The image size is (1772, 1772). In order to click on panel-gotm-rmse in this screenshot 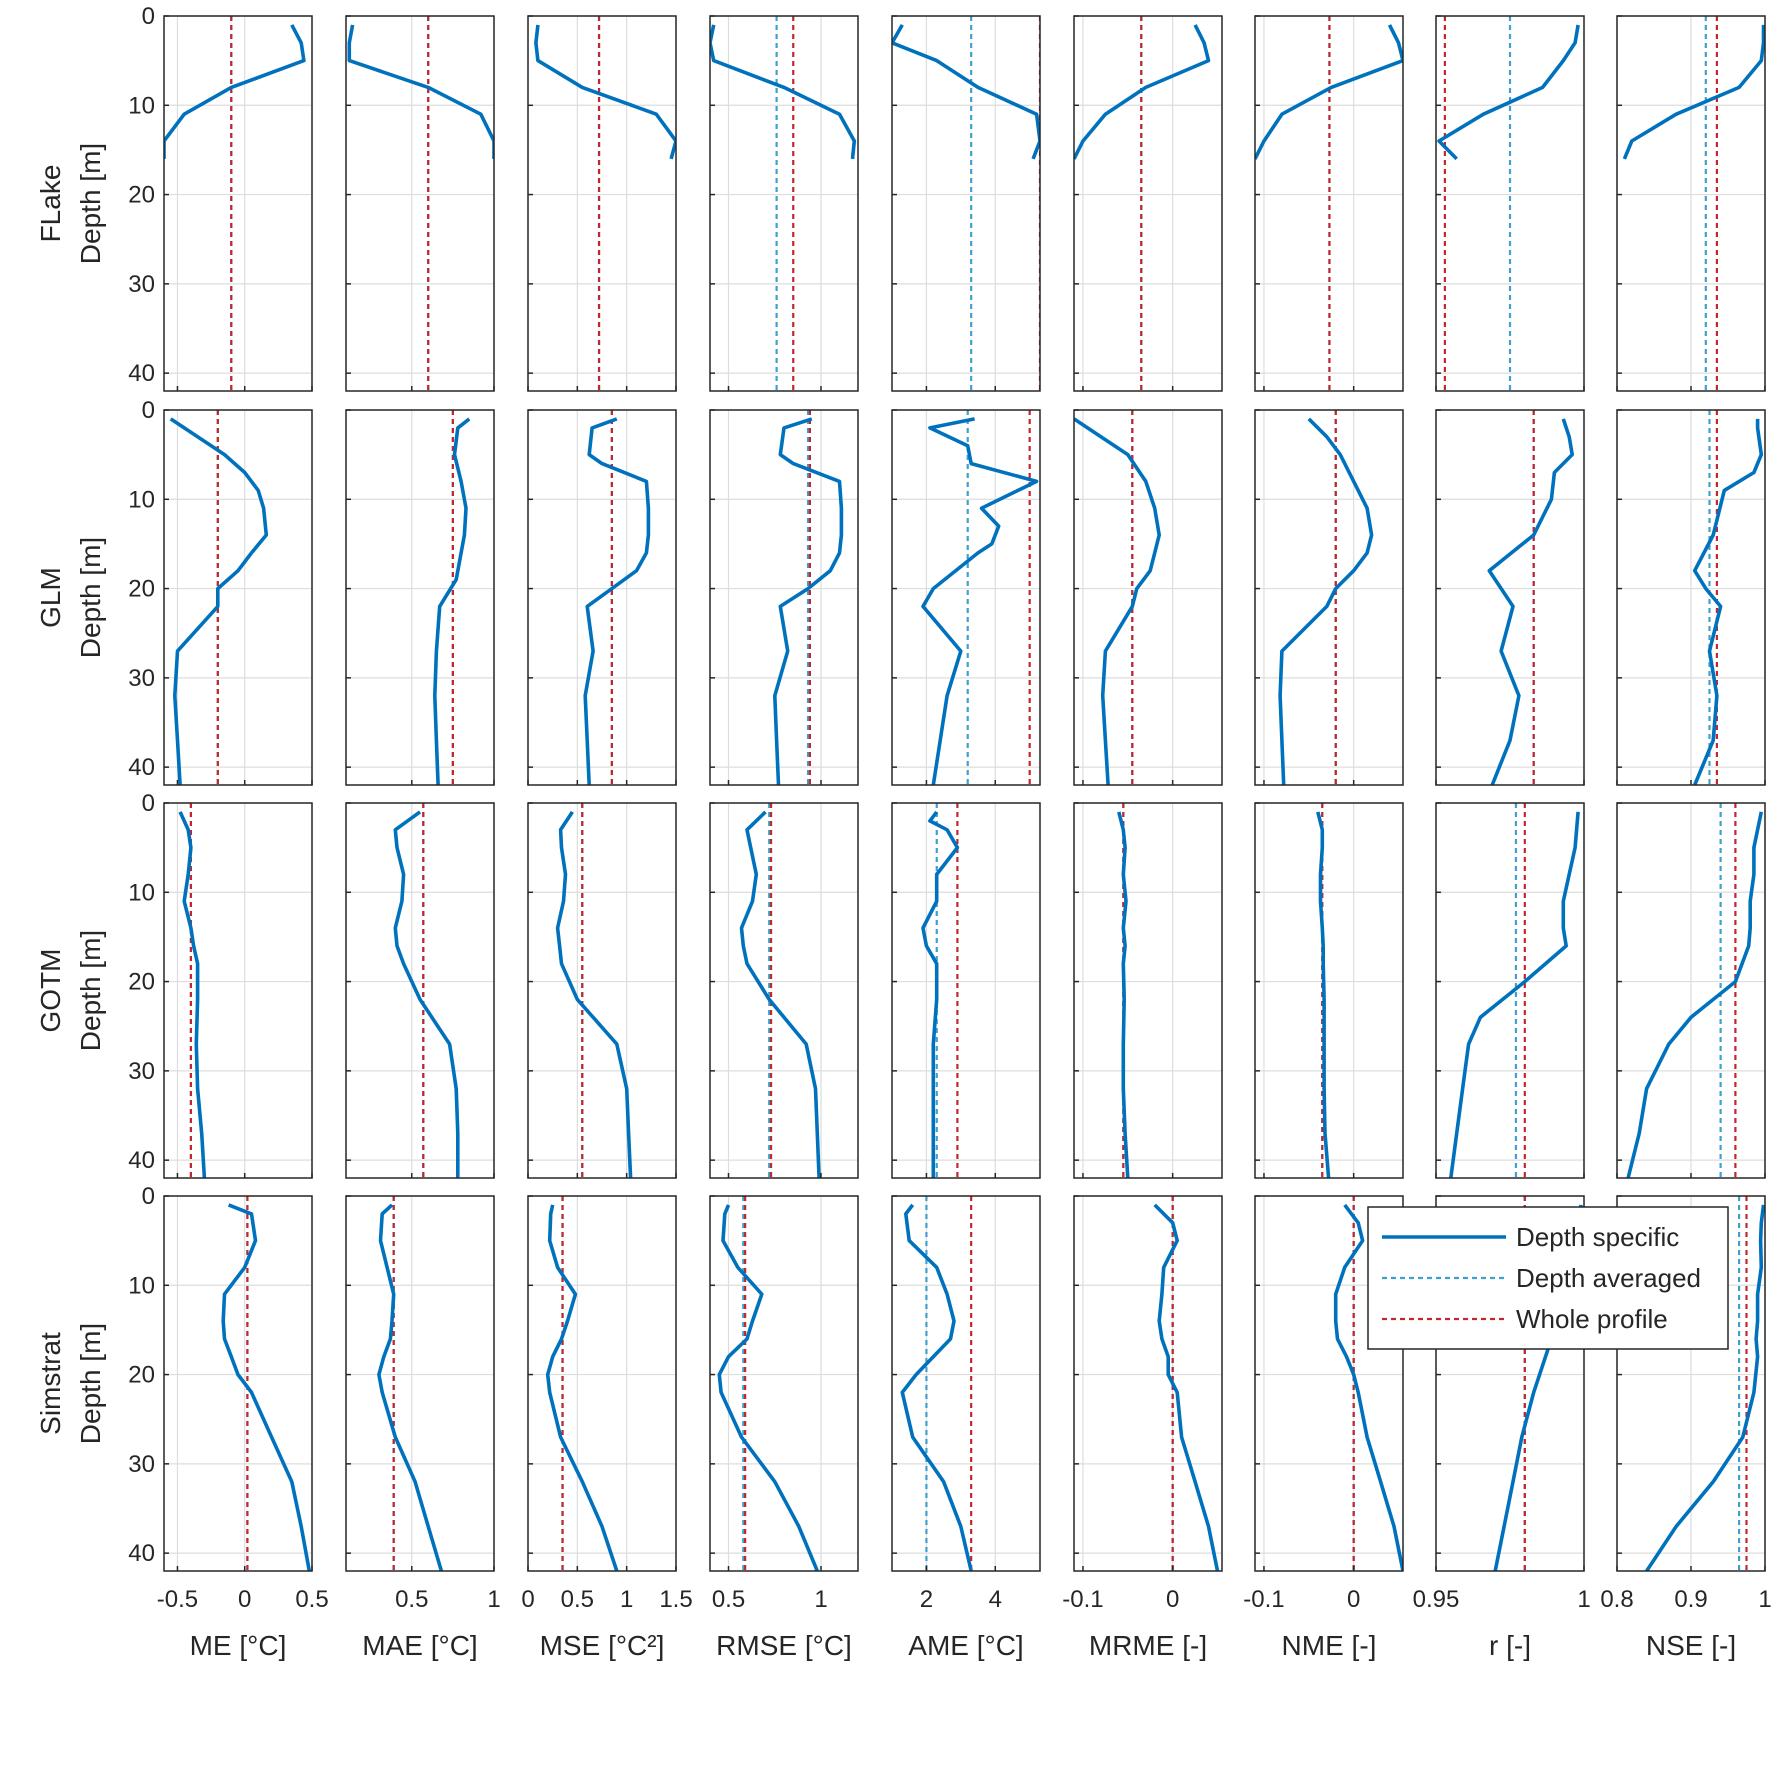, I will do `click(784, 990)`.